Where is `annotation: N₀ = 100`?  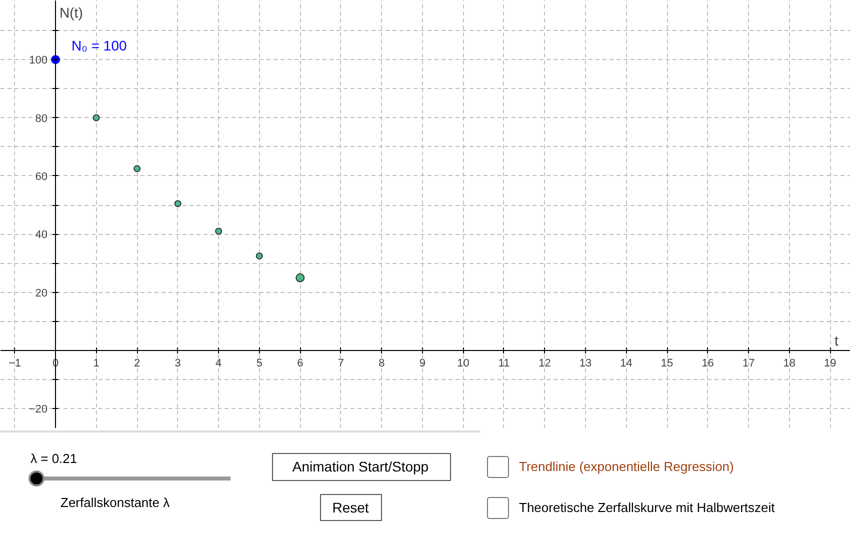 annotation: N₀ = 100 is located at coordinates (99, 46).